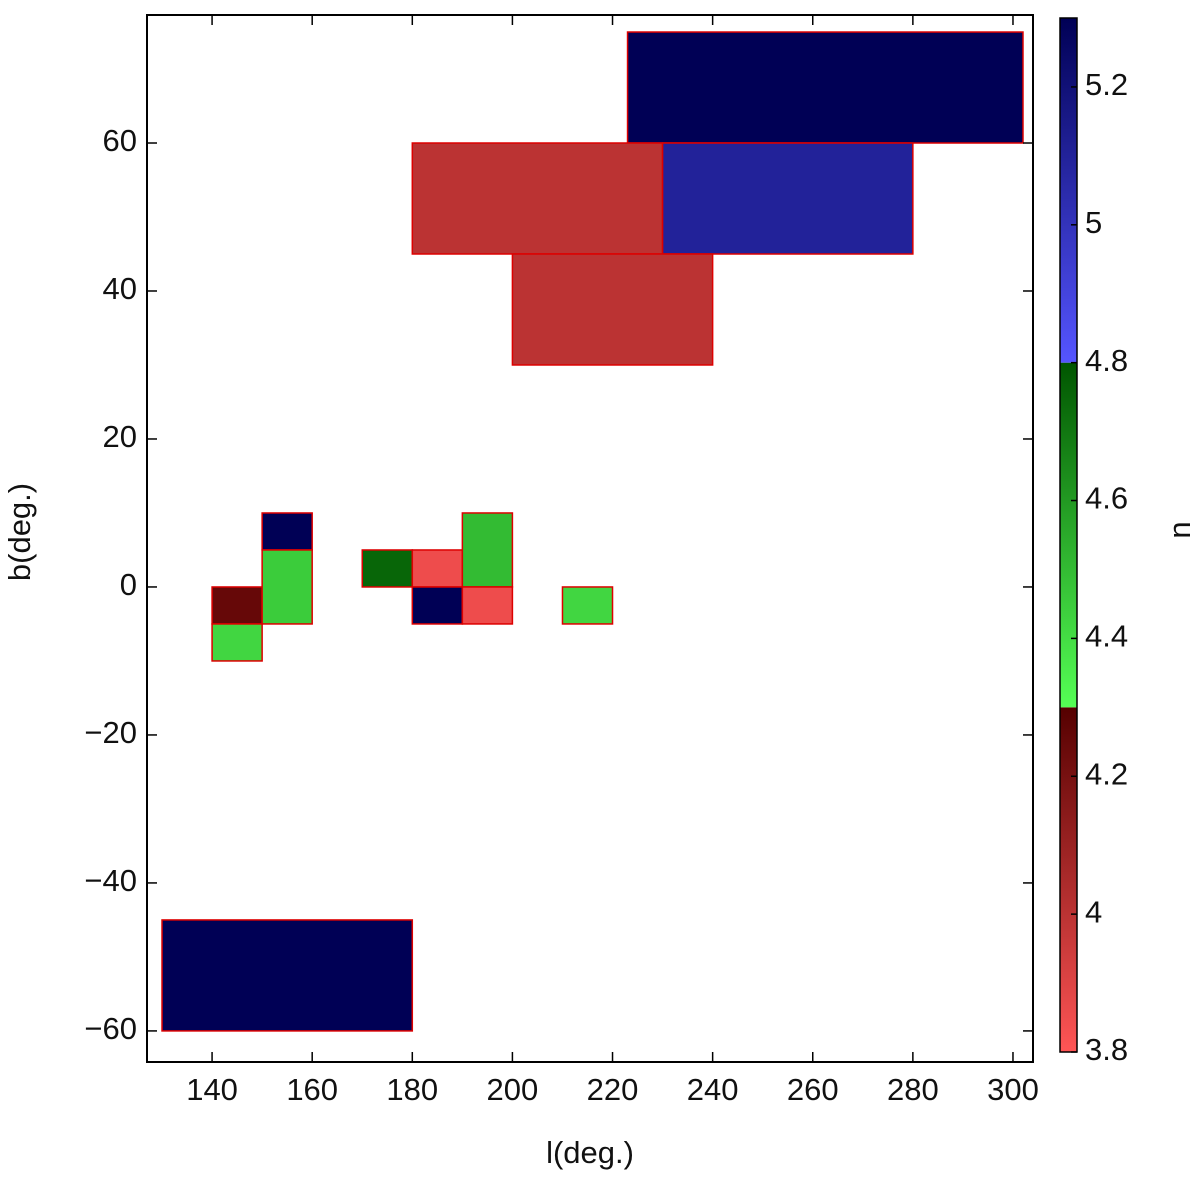 The width and height of the screenshot is (1200, 1187). What do you see at coordinates (1106, 773) in the screenshot?
I see `colorbar-tick-label: 4.2` at bounding box center [1106, 773].